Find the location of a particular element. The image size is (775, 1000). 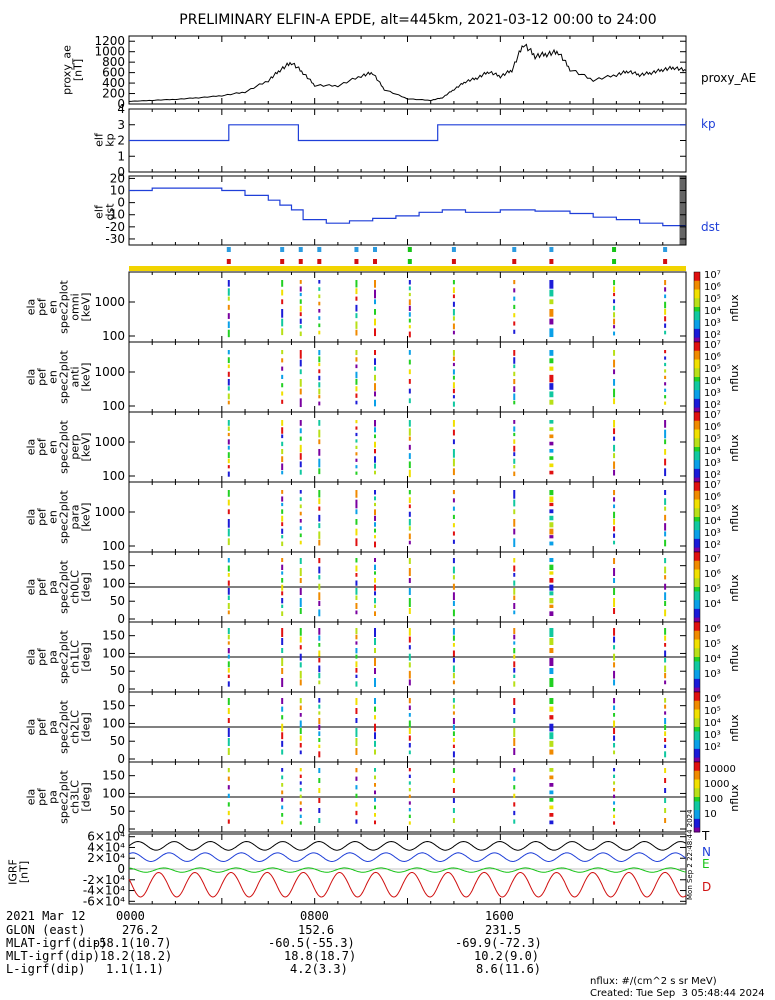

proxy-ae-line is located at coordinates (407, 72).